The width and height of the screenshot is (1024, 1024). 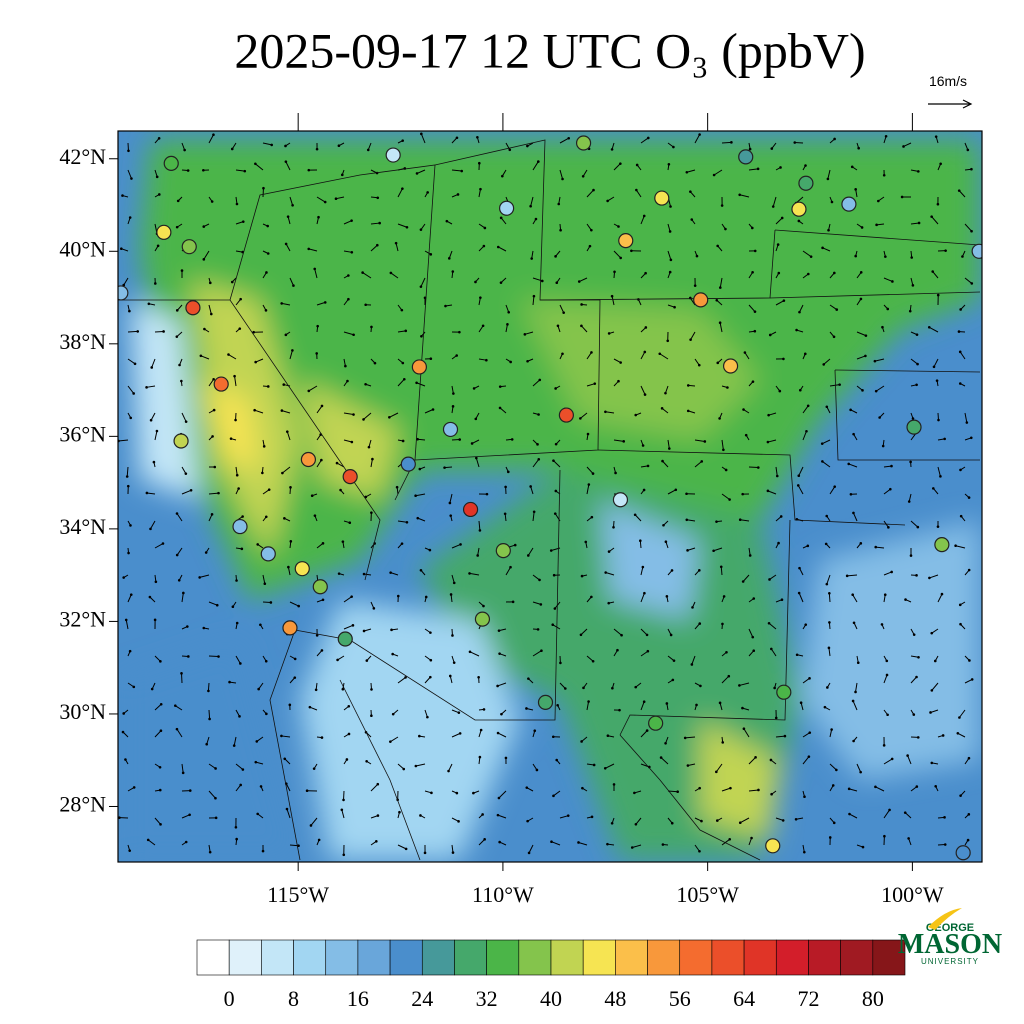 What do you see at coordinates (950, 944) in the screenshot?
I see `logo-line2: MASON` at bounding box center [950, 944].